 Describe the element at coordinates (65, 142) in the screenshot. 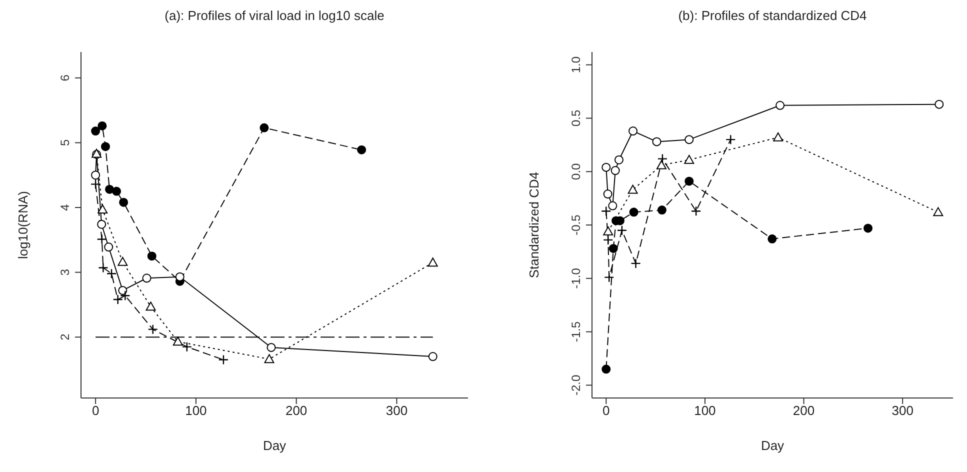

I see `y-tick-label: 5` at that location.